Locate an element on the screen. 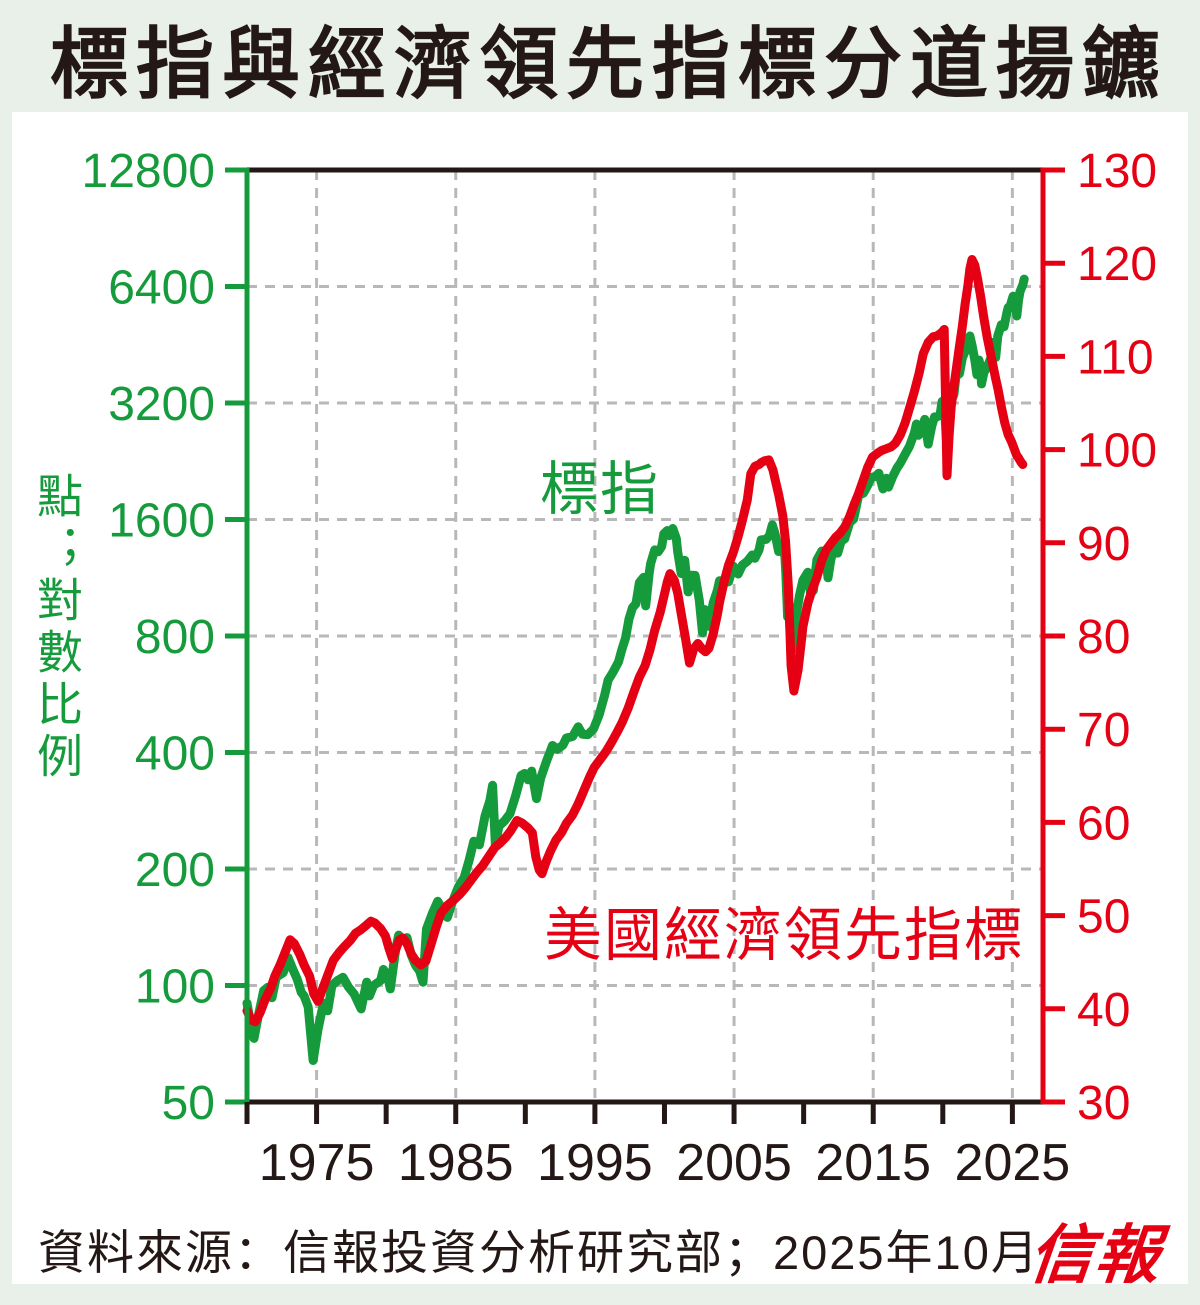 The width and height of the screenshot is (1200, 1305). svg-text: 12800 is located at coordinates (148, 171).